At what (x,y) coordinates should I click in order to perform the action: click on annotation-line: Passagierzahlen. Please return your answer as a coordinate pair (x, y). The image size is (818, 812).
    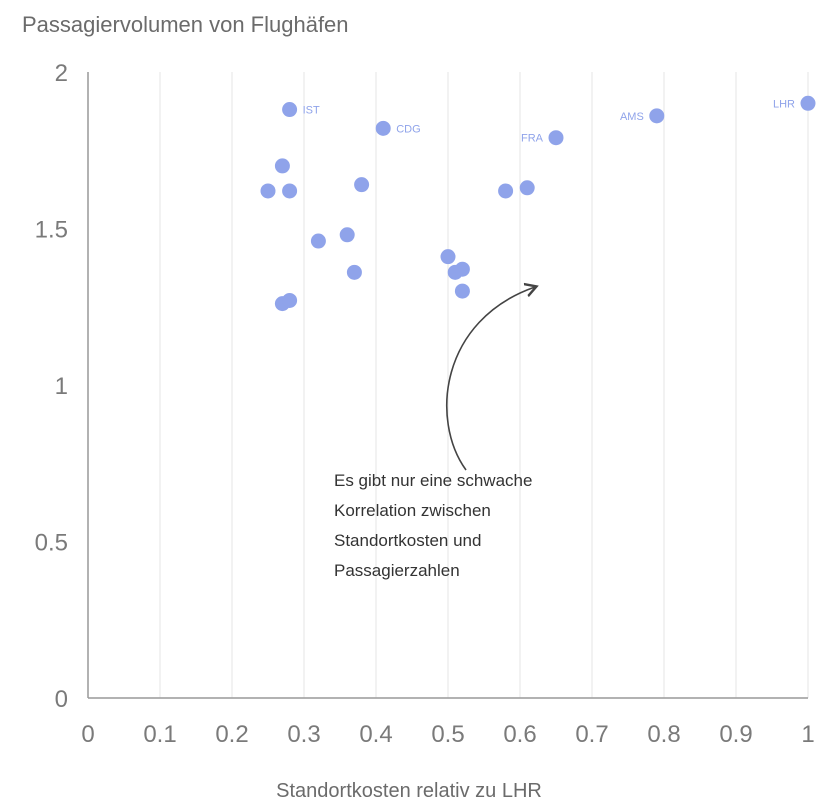
    Looking at the image, I should click on (397, 570).